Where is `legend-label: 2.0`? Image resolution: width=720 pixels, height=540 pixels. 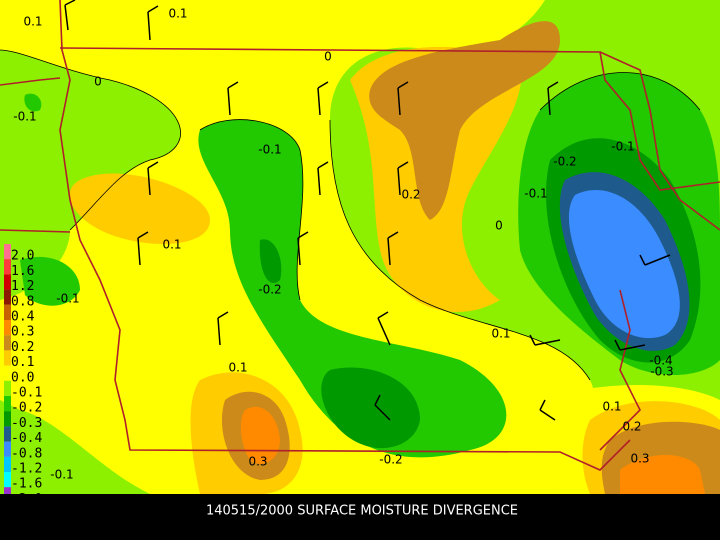 legend-label: 2.0 is located at coordinates (22, 256).